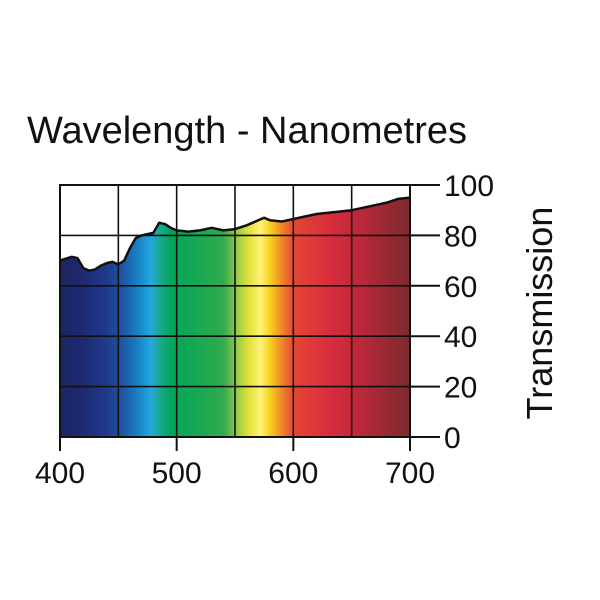  Describe the element at coordinates (293, 473) in the screenshot. I see `x-tick-label: 600` at that location.